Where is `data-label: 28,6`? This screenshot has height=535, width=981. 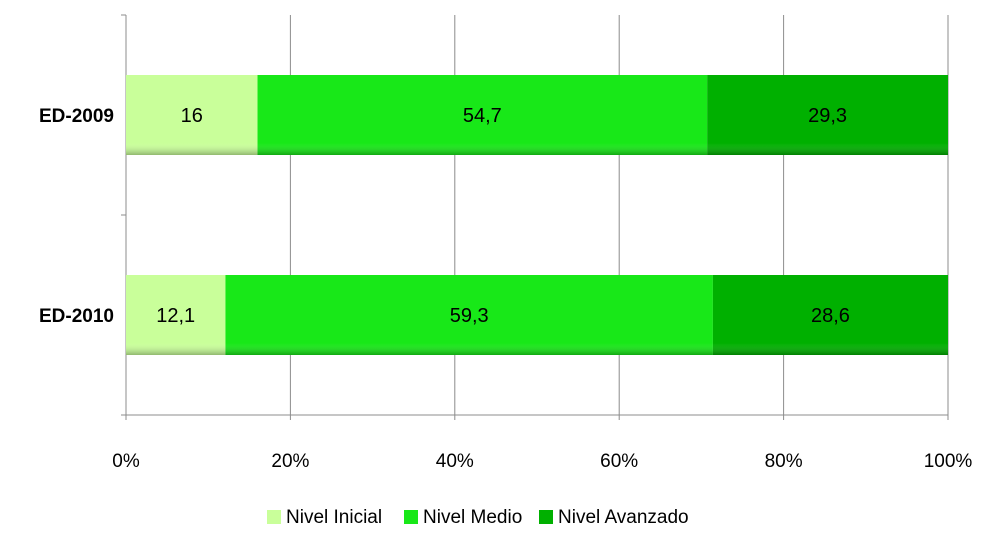
data-label: 28,6 is located at coordinates (830, 316).